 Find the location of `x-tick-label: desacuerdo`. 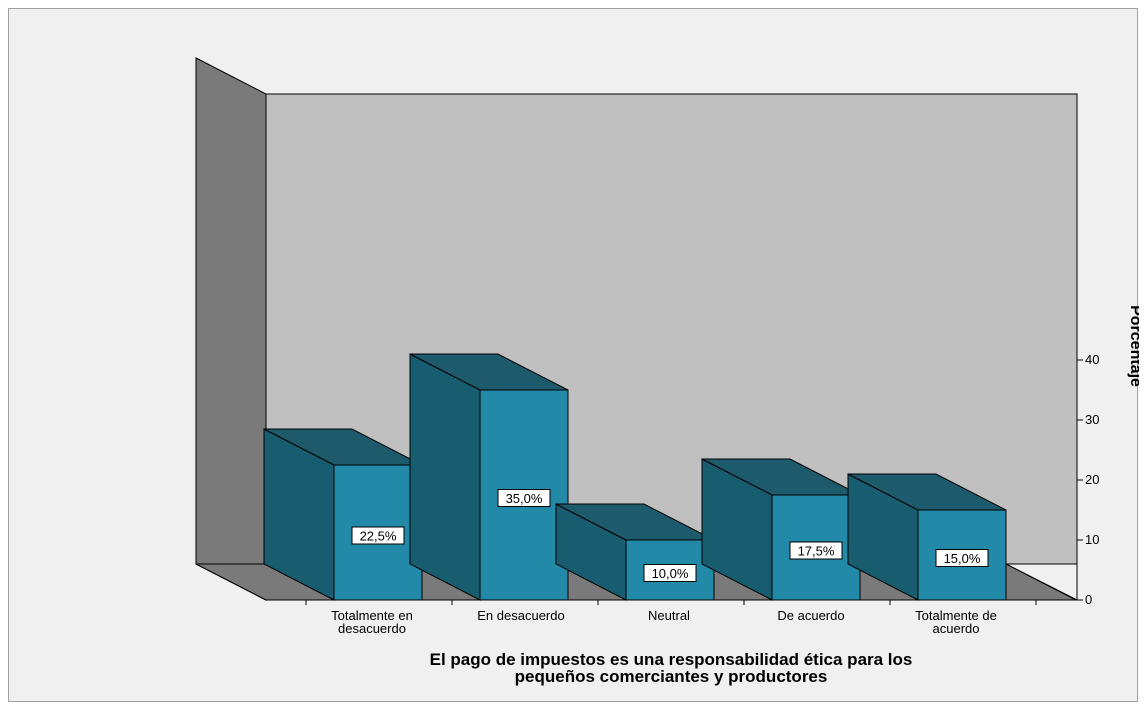

x-tick-label: desacuerdo is located at coordinates (372, 628).